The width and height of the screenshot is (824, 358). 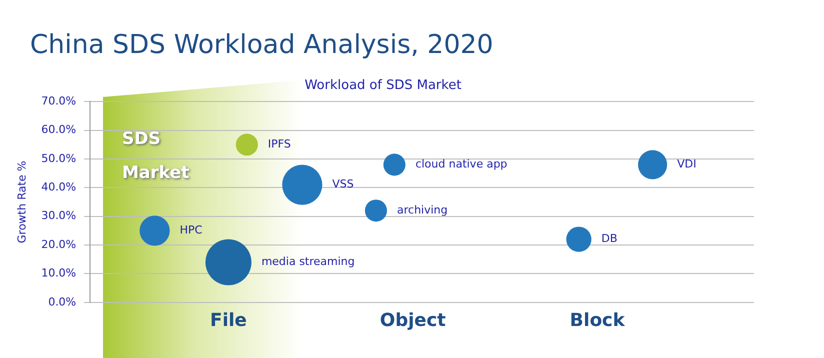 I want to click on x-tick-label: Object, so click(x=413, y=320).